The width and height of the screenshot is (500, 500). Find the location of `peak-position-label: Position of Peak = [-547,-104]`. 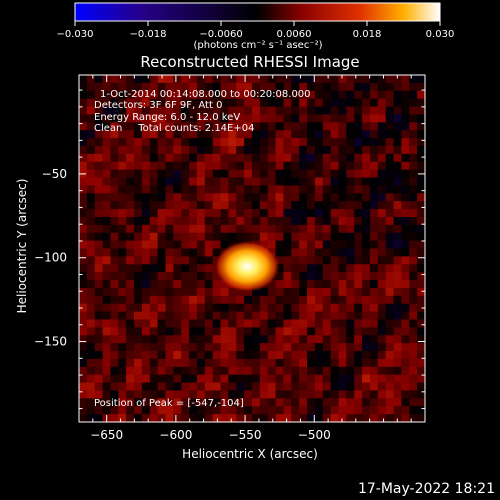

peak-position-label: Position of Peak = [-547,-104] is located at coordinates (169, 403).